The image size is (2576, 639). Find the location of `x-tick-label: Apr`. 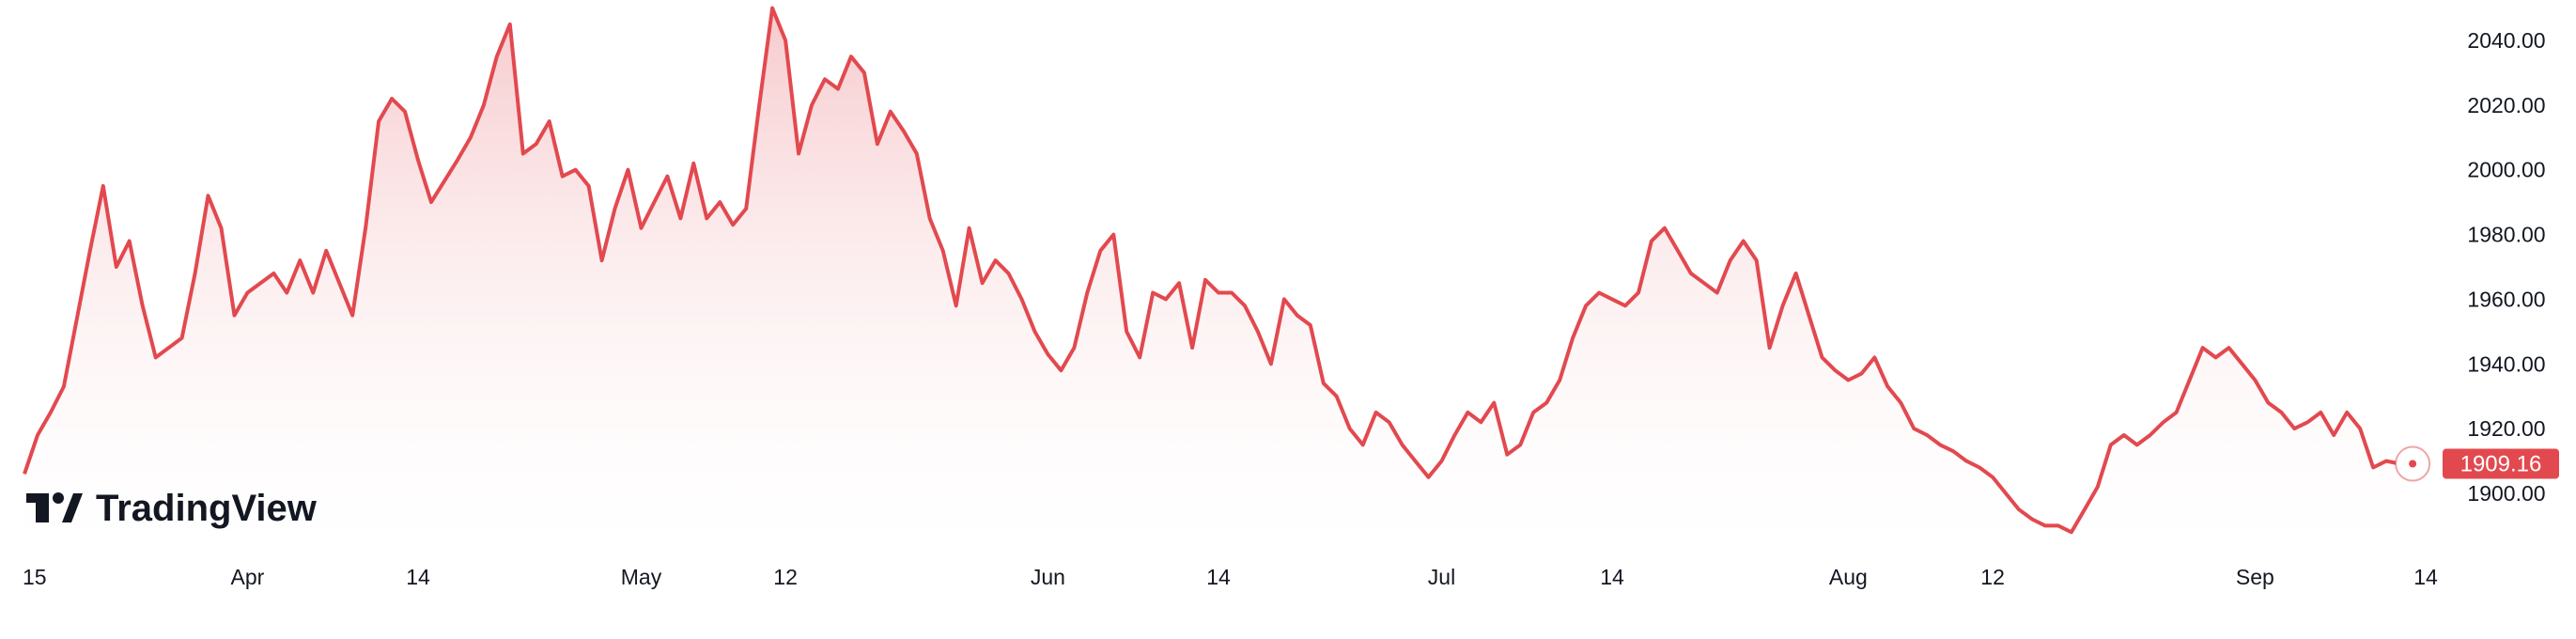

x-tick-label: Apr is located at coordinates (248, 577).